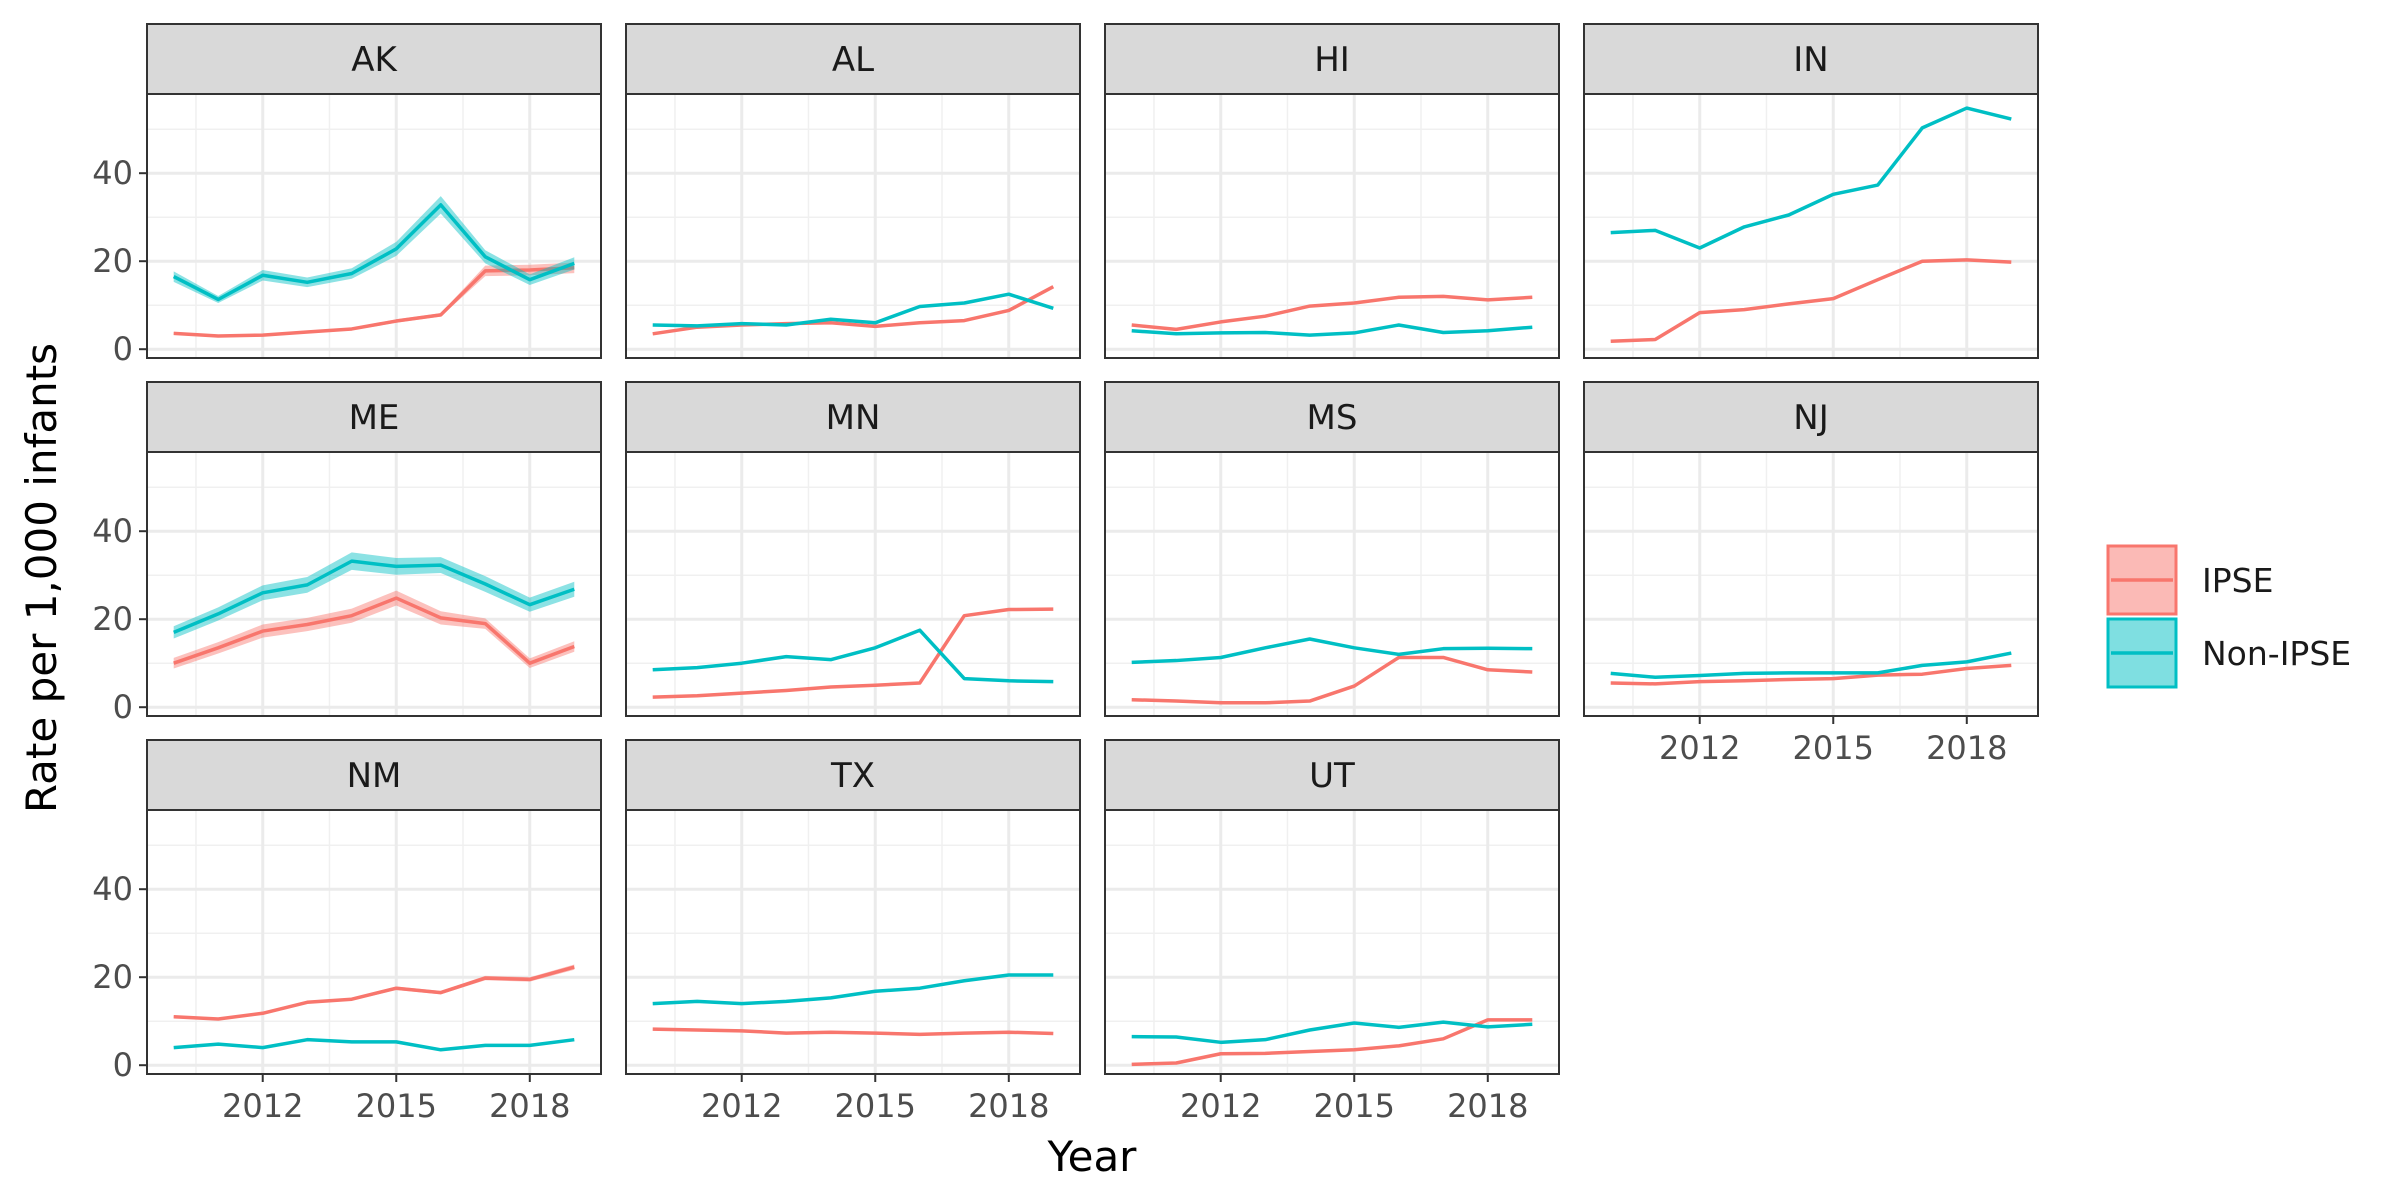 Image resolution: width=2400 pixels, height=1200 pixels. I want to click on facet-ms: MS, so click(1332, 549).